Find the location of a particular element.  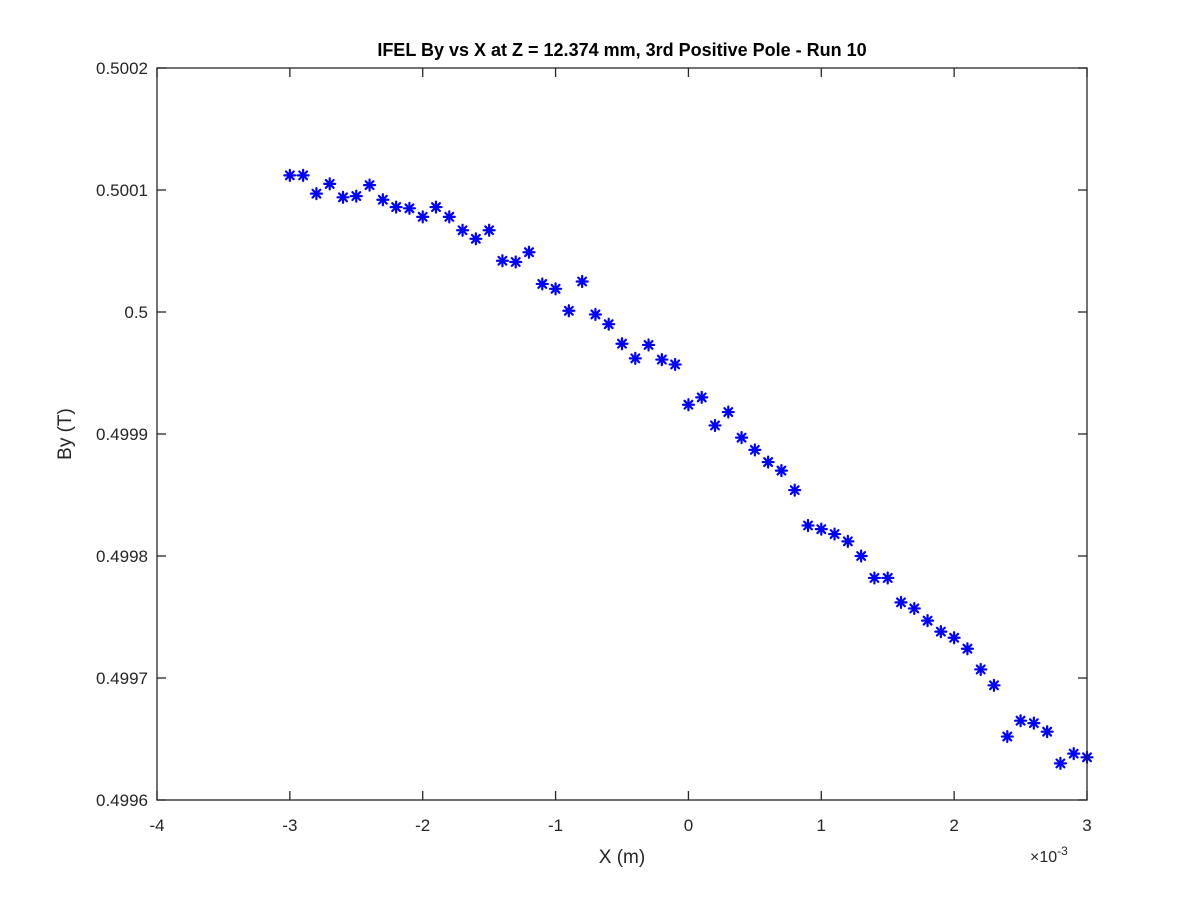

x-tick-label: -3 is located at coordinates (289, 825).